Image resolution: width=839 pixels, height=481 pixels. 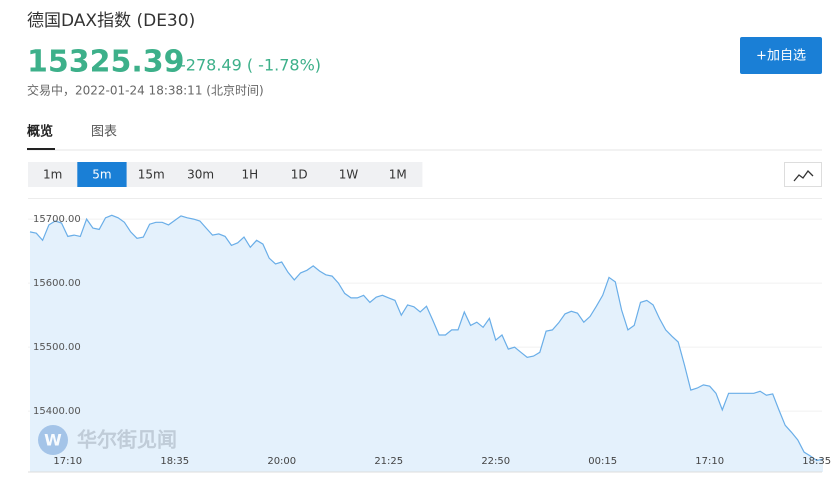 What do you see at coordinates (281, 461) in the screenshot?
I see `x-tick-label: 20:00` at bounding box center [281, 461].